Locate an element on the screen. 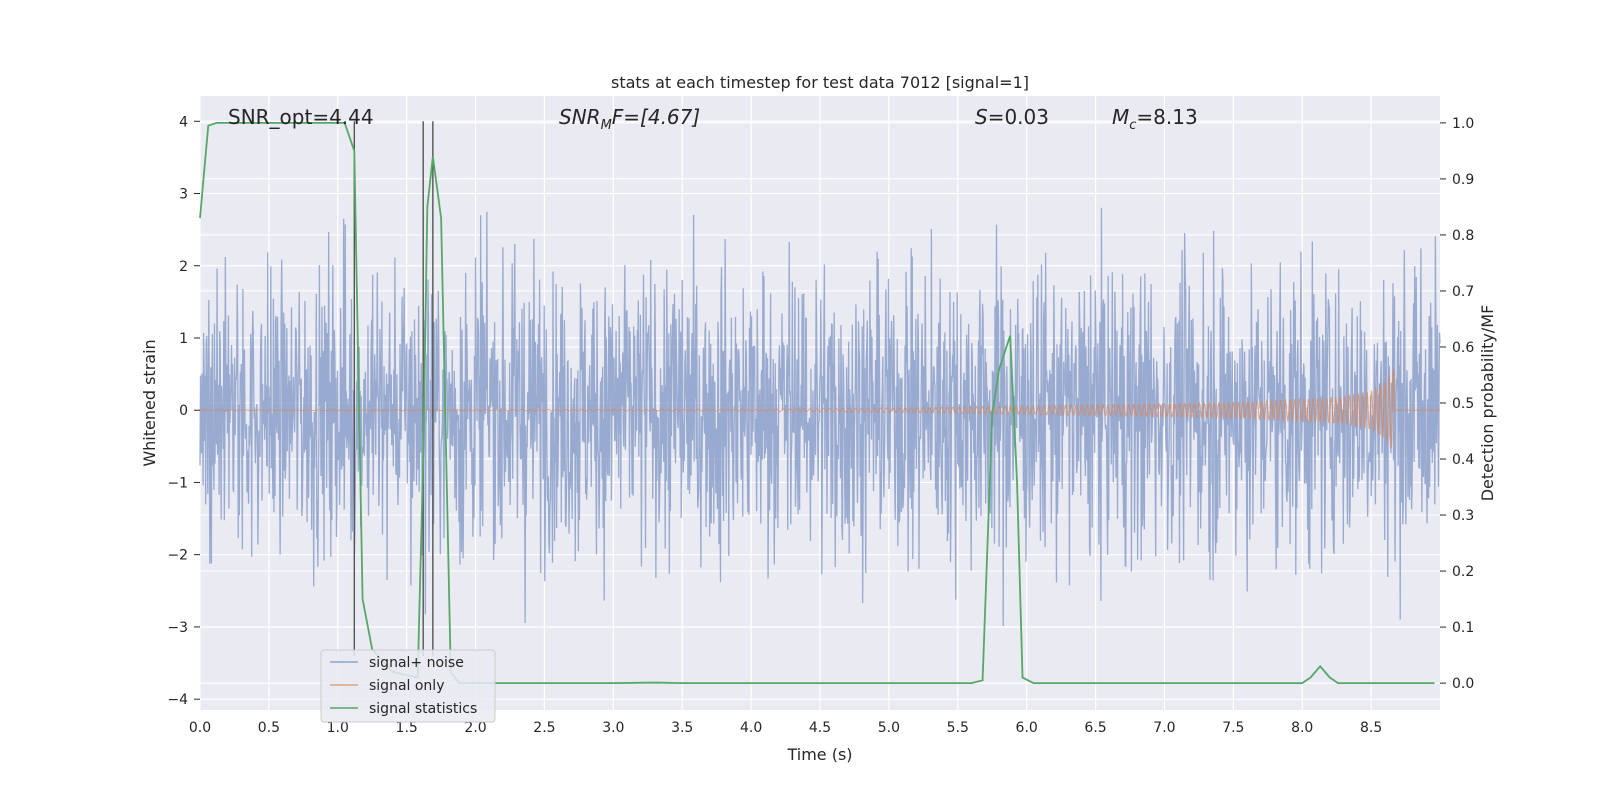 The image size is (1600, 804). legend-box is located at coordinates (408, 686).